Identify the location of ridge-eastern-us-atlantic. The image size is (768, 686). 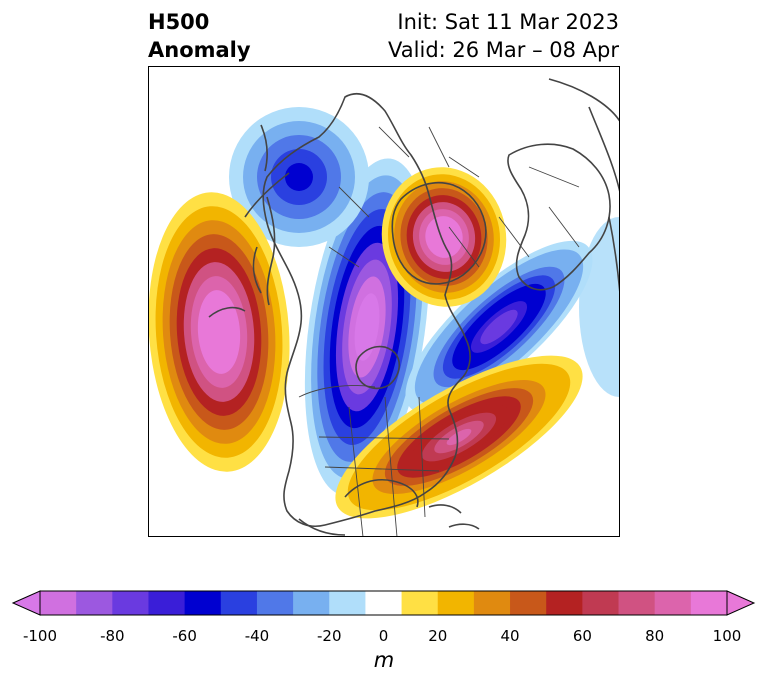
(459, 437).